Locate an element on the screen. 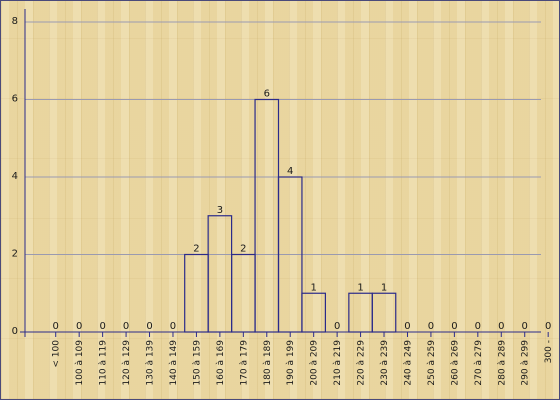 This screenshot has width=560, height=401. x-tick-label: 220 à 229 is located at coordinates (362, 363).